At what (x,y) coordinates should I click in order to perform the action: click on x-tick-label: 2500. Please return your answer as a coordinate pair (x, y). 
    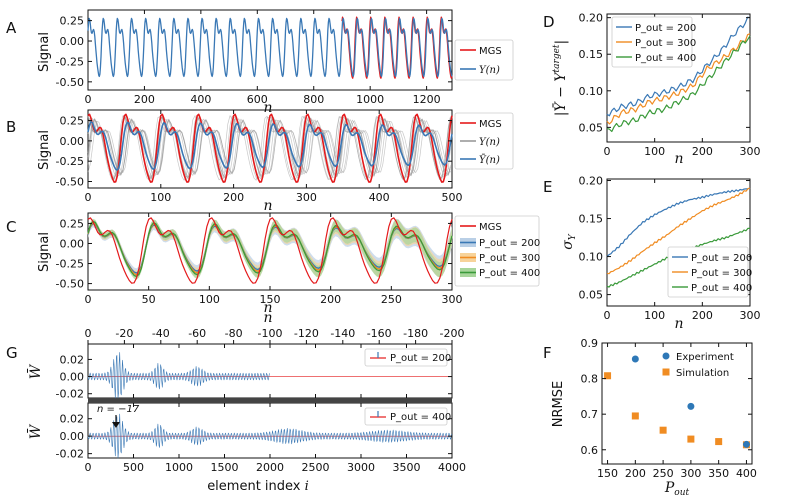
    Looking at the image, I should click on (316, 467).